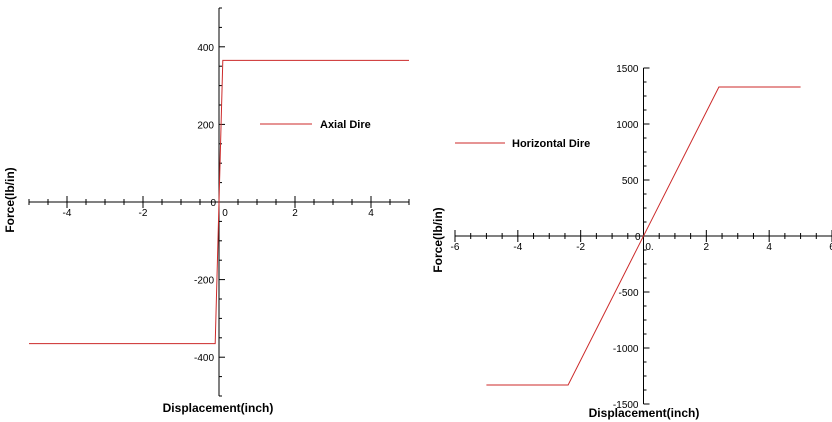 This screenshot has height=422, width=832. Describe the element at coordinates (630, 181) in the screenshot. I see `y-tick-label: 500` at that location.